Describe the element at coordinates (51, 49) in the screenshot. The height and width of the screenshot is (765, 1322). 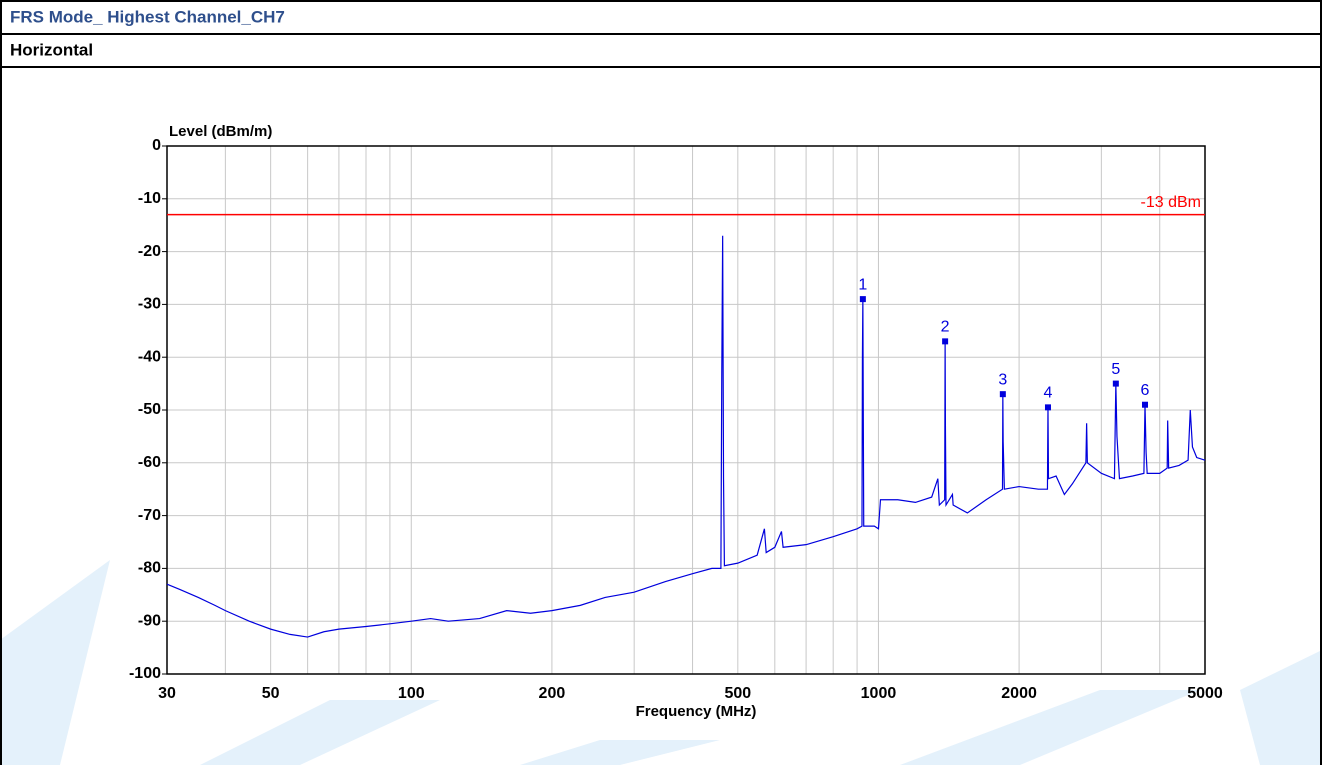
I see `table-subtitle: Horizontal` at that location.